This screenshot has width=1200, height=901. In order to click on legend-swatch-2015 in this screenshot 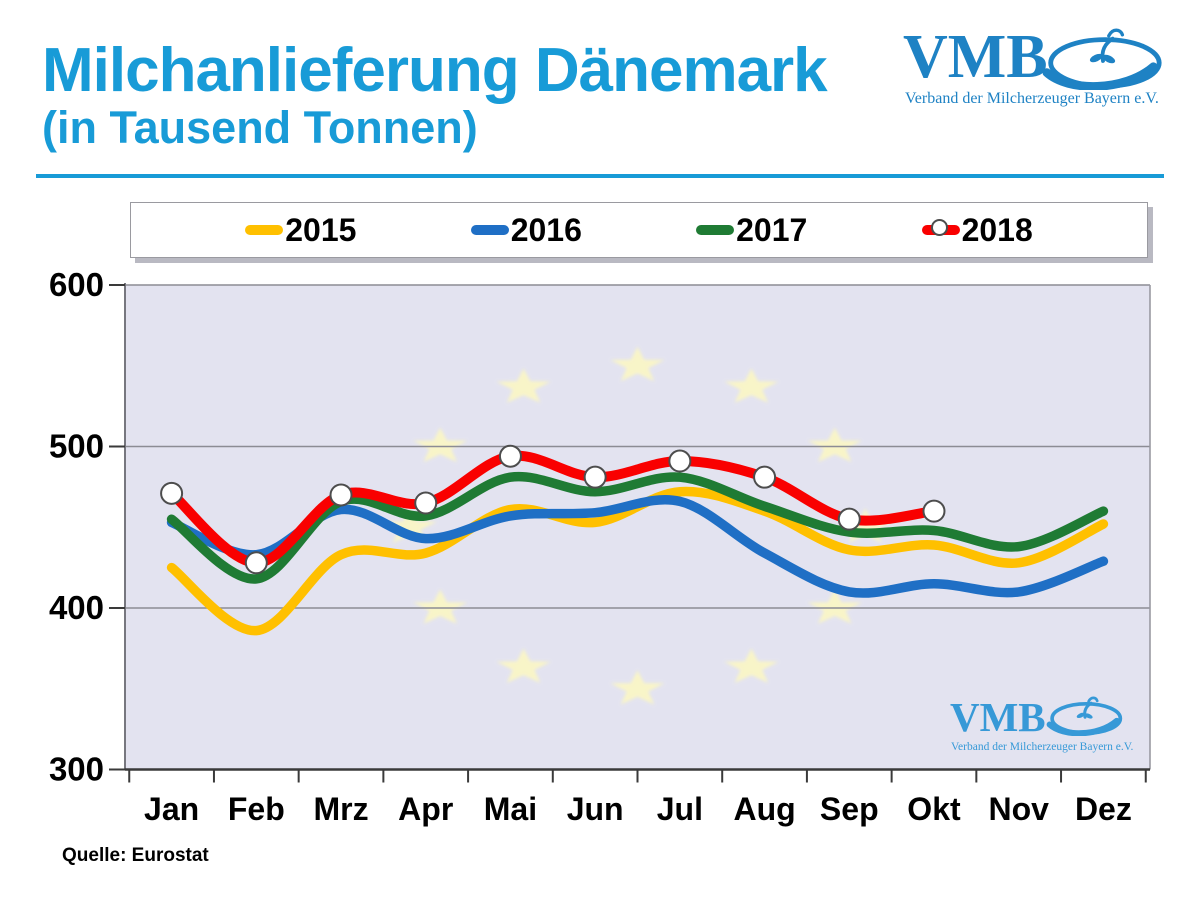, I will do `click(264, 230)`.